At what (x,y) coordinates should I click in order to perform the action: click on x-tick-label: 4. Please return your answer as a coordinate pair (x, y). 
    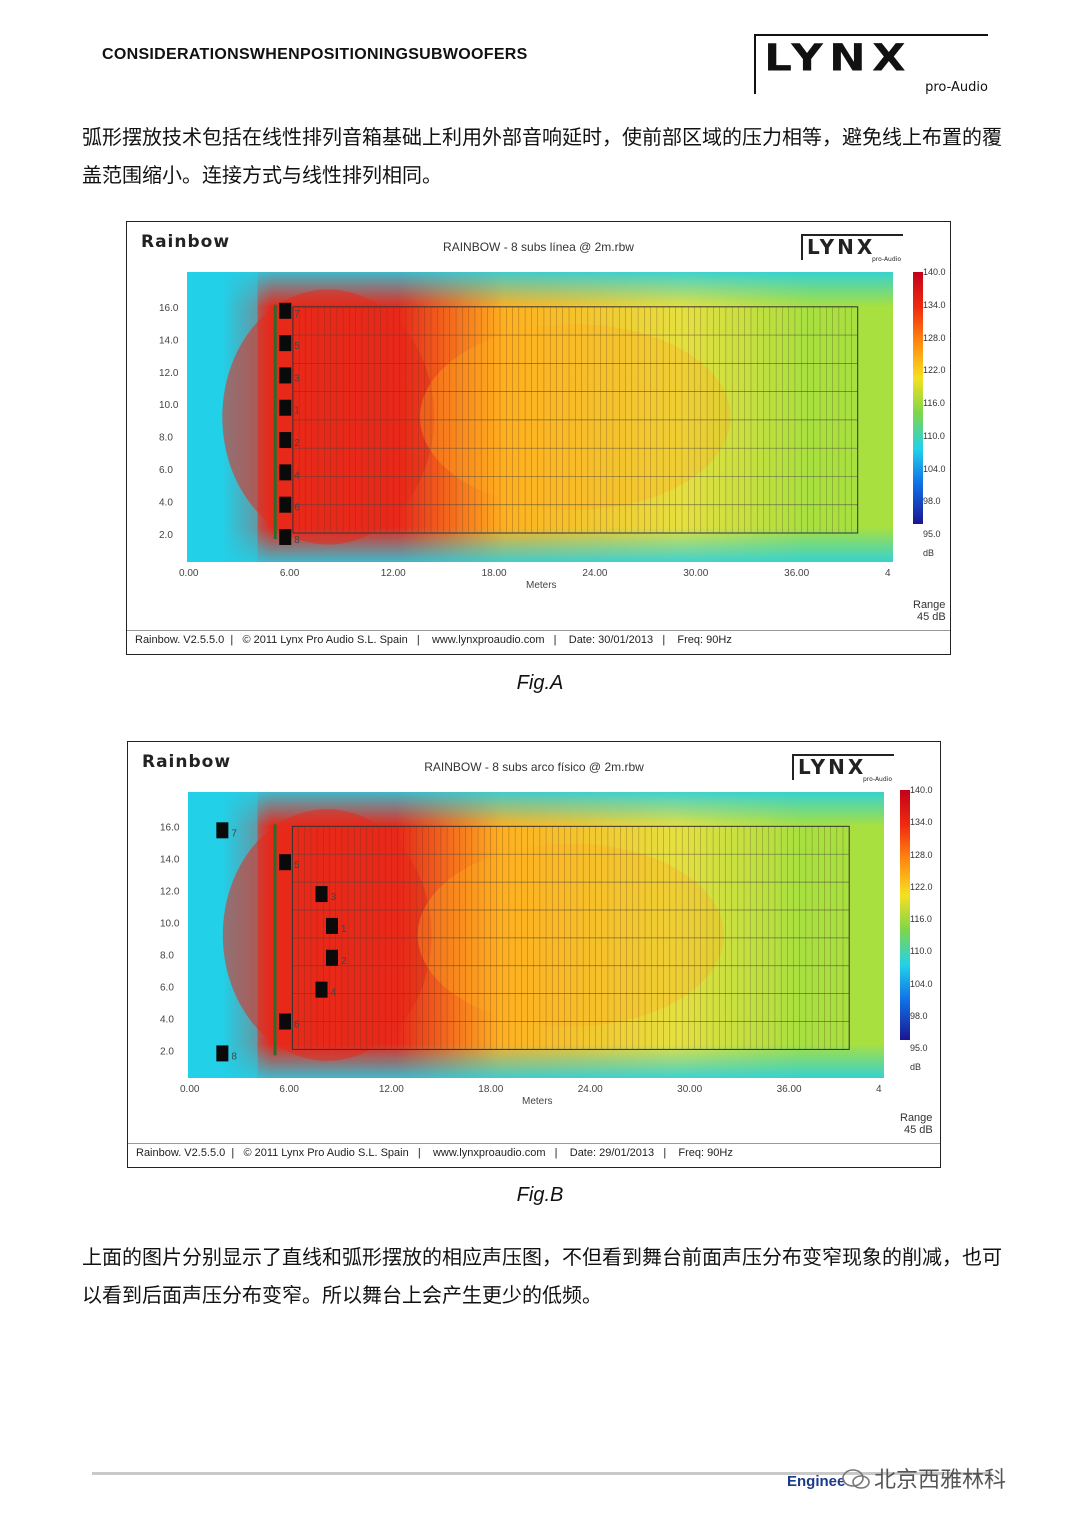
    Looking at the image, I should click on (888, 573).